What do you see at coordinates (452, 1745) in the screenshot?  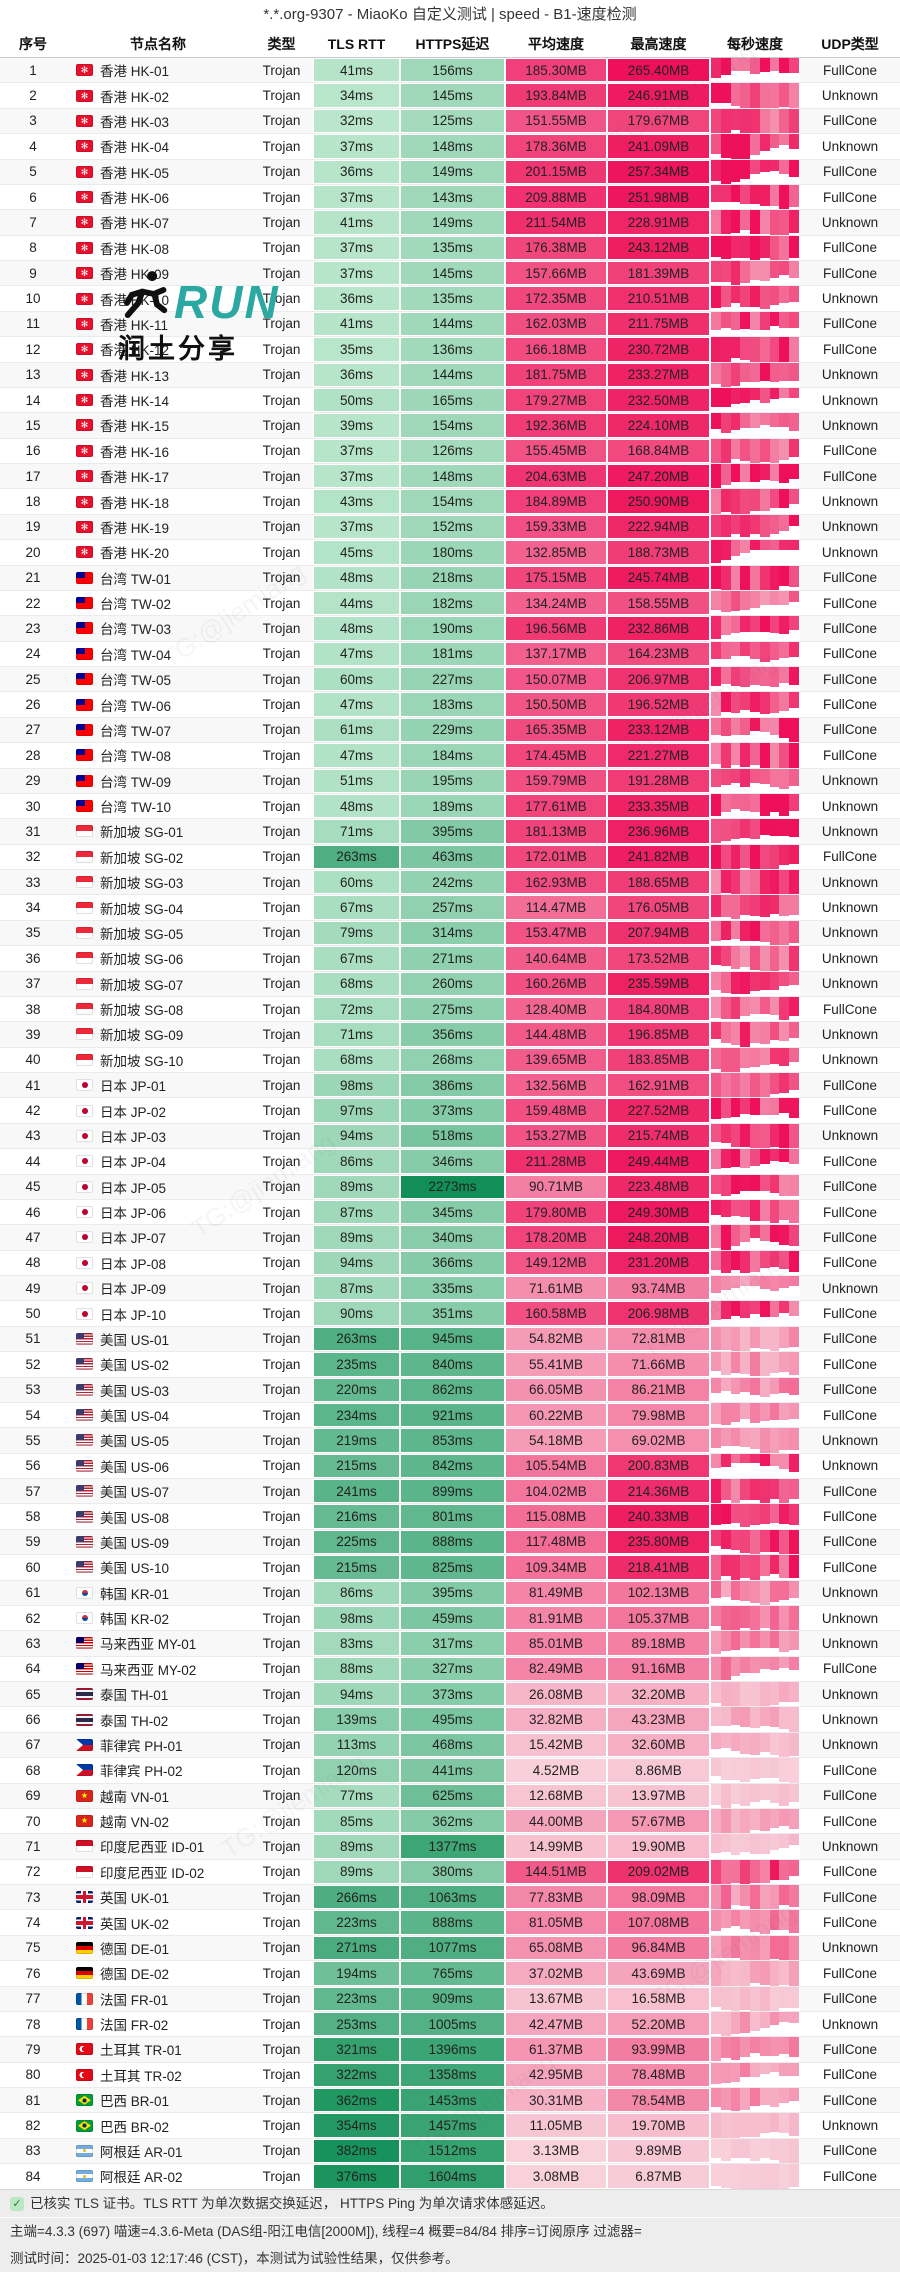 I see `https-latency-cell: 468ms` at bounding box center [452, 1745].